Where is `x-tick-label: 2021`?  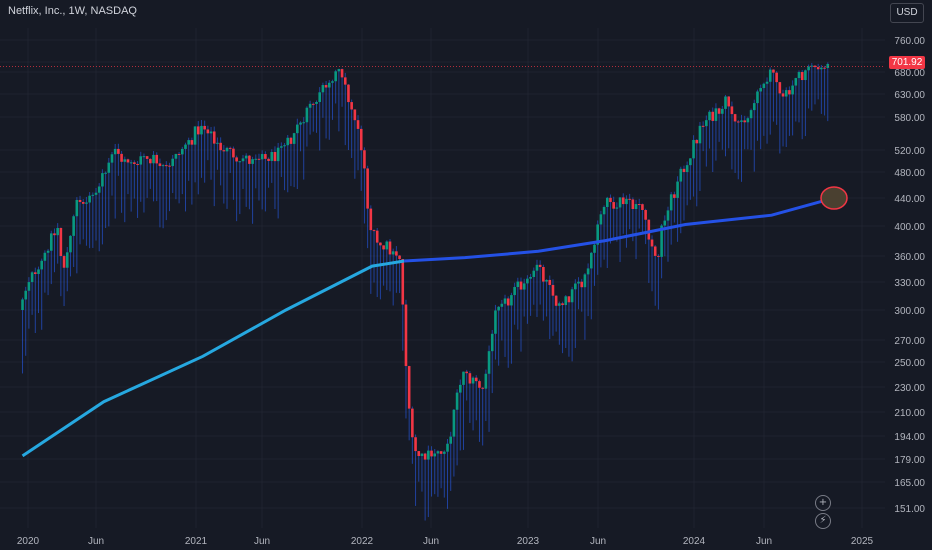 x-tick-label: 2021 is located at coordinates (196, 541).